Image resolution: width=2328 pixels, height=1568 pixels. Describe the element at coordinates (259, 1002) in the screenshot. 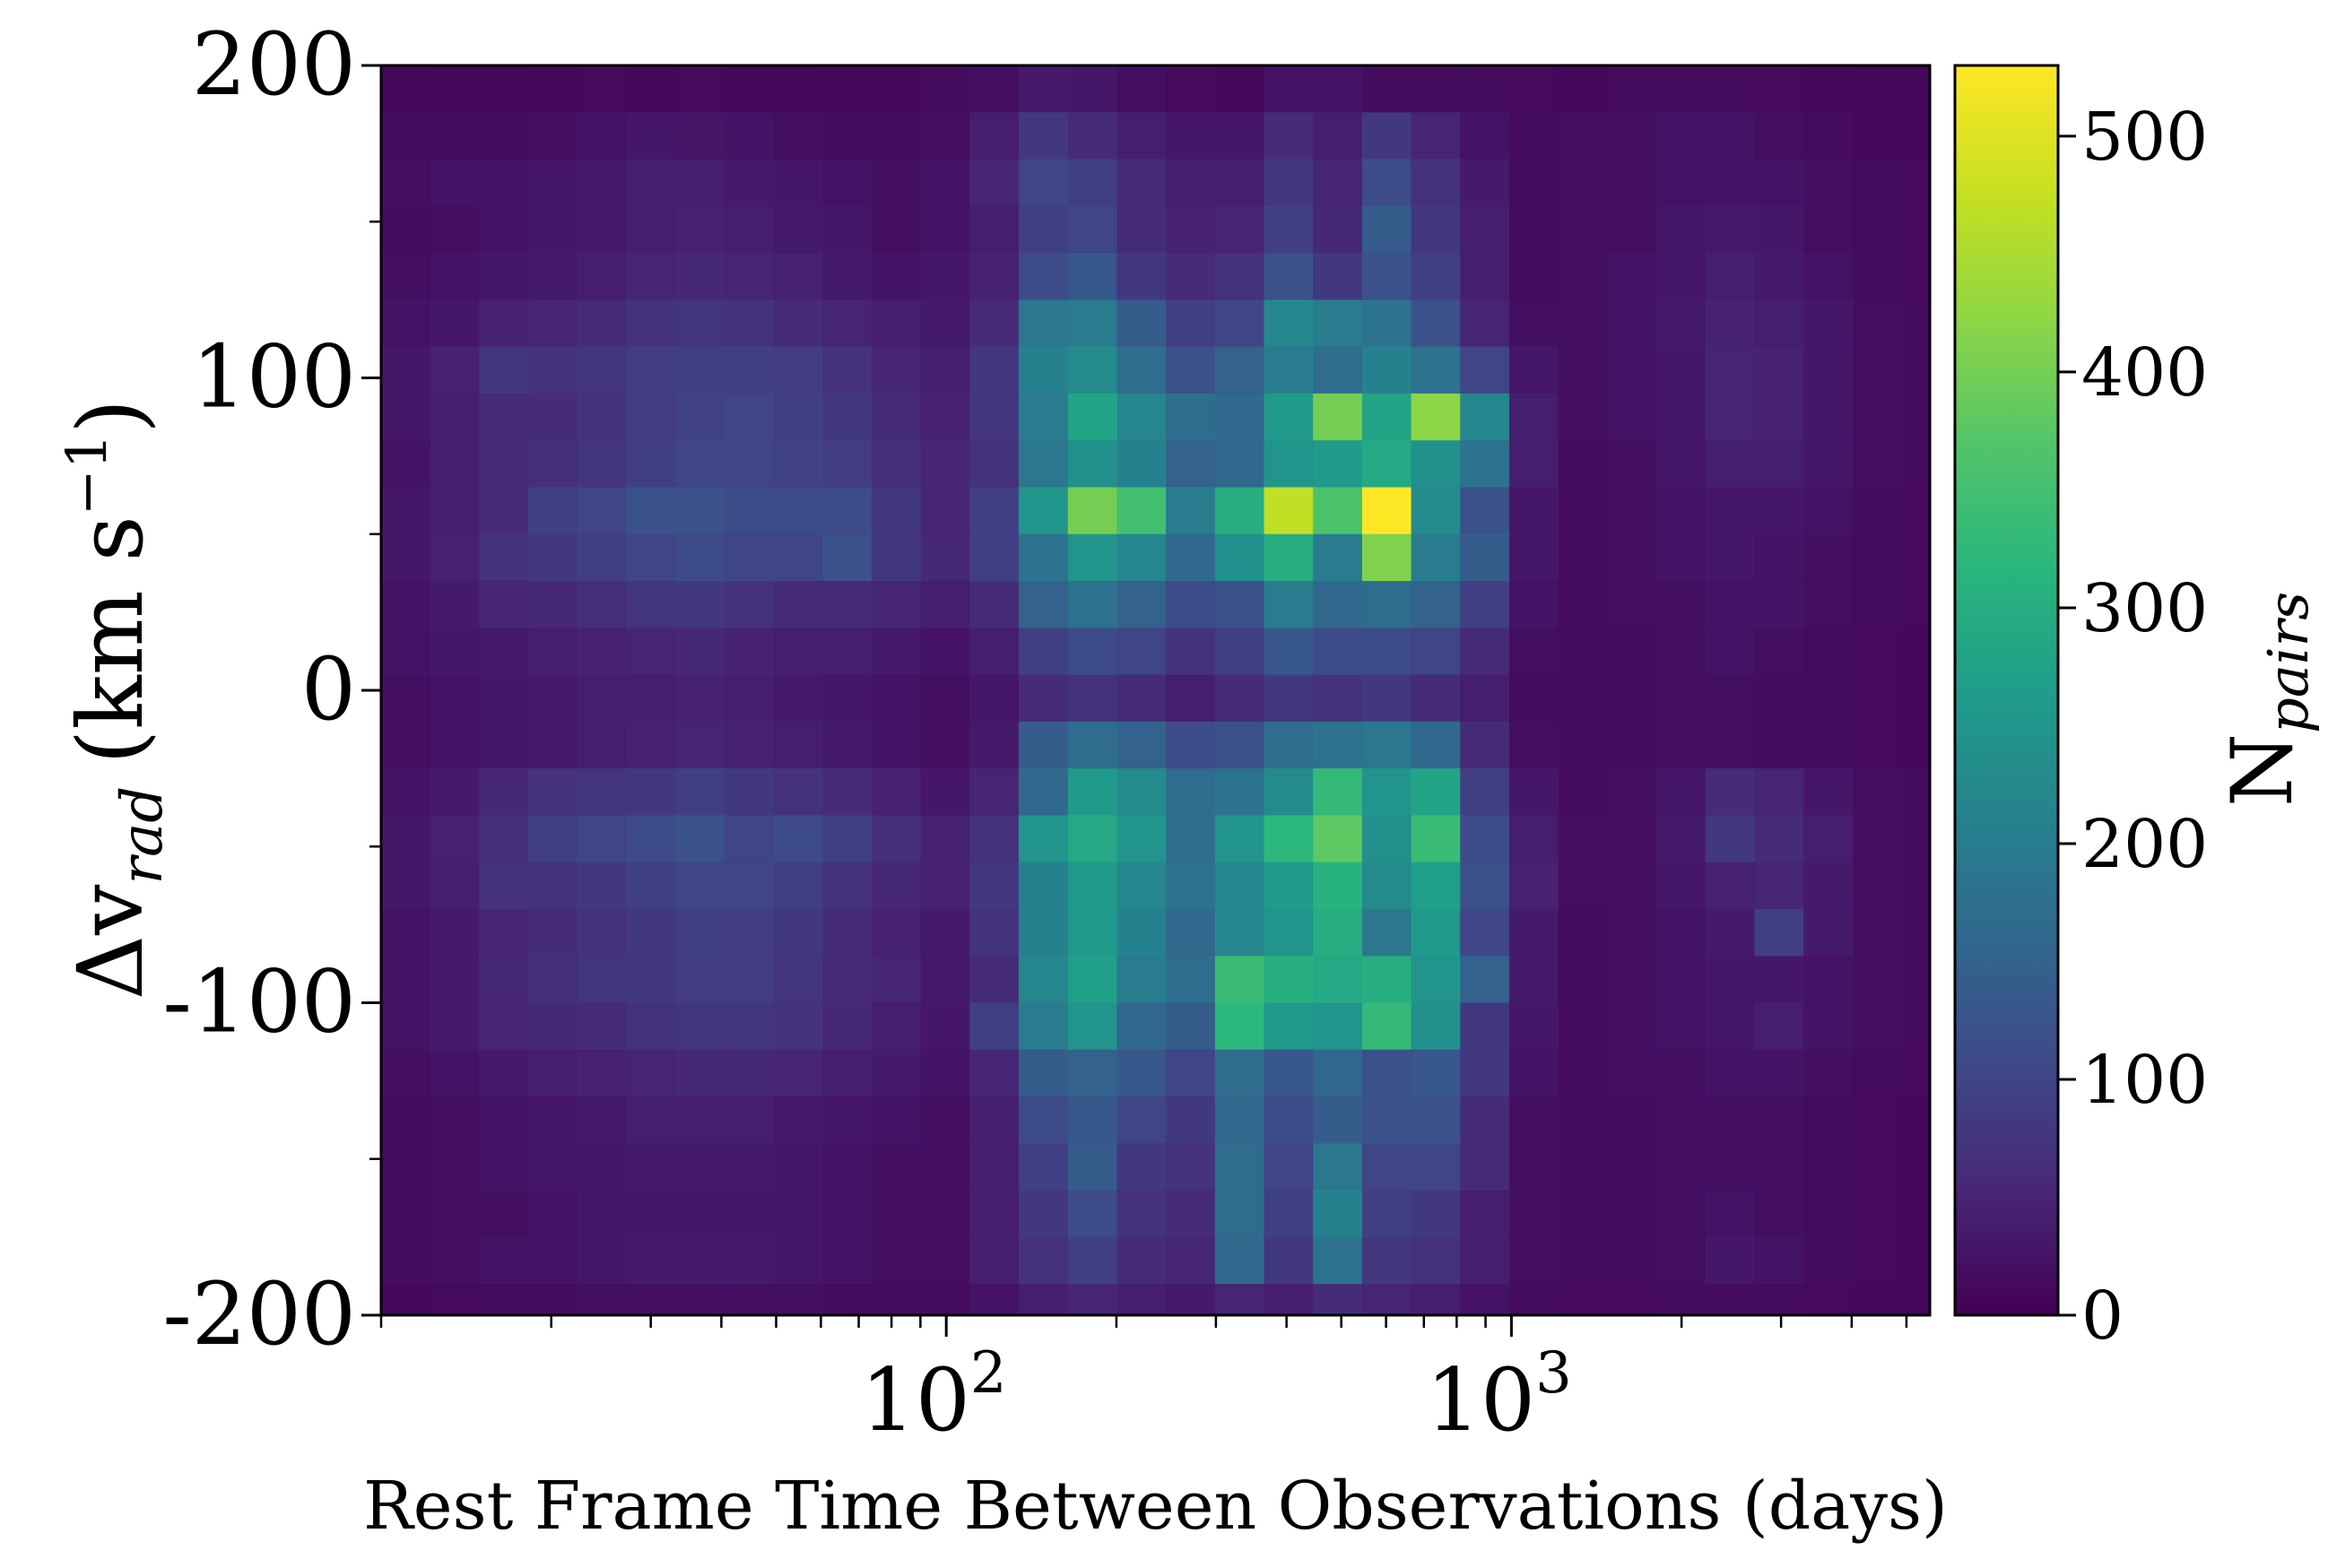

I see `y-tick-label: -100` at that location.